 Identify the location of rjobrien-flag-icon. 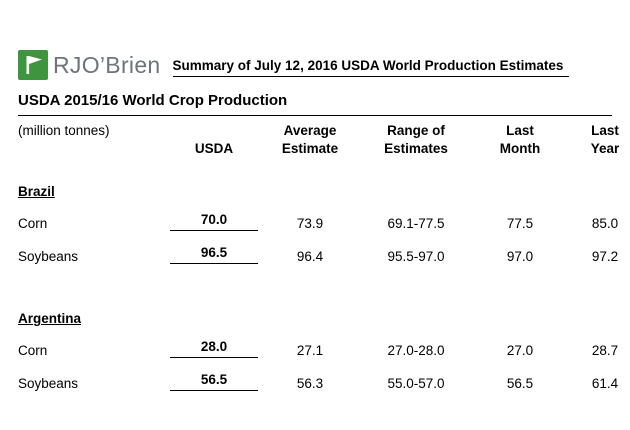
(33, 65).